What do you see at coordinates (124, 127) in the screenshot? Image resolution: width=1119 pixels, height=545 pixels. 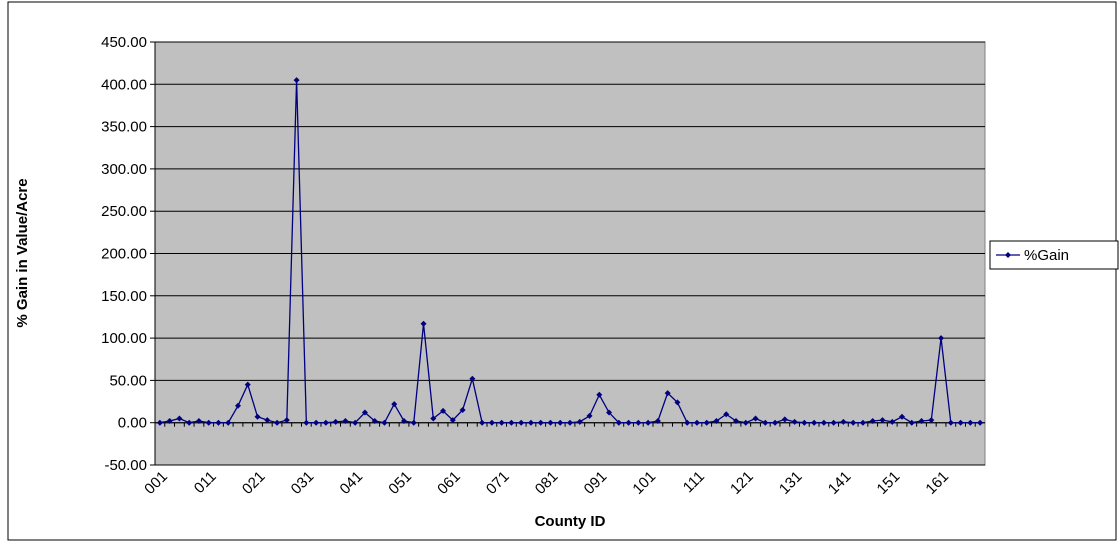 I see `y-tick-label: 350.00` at bounding box center [124, 127].